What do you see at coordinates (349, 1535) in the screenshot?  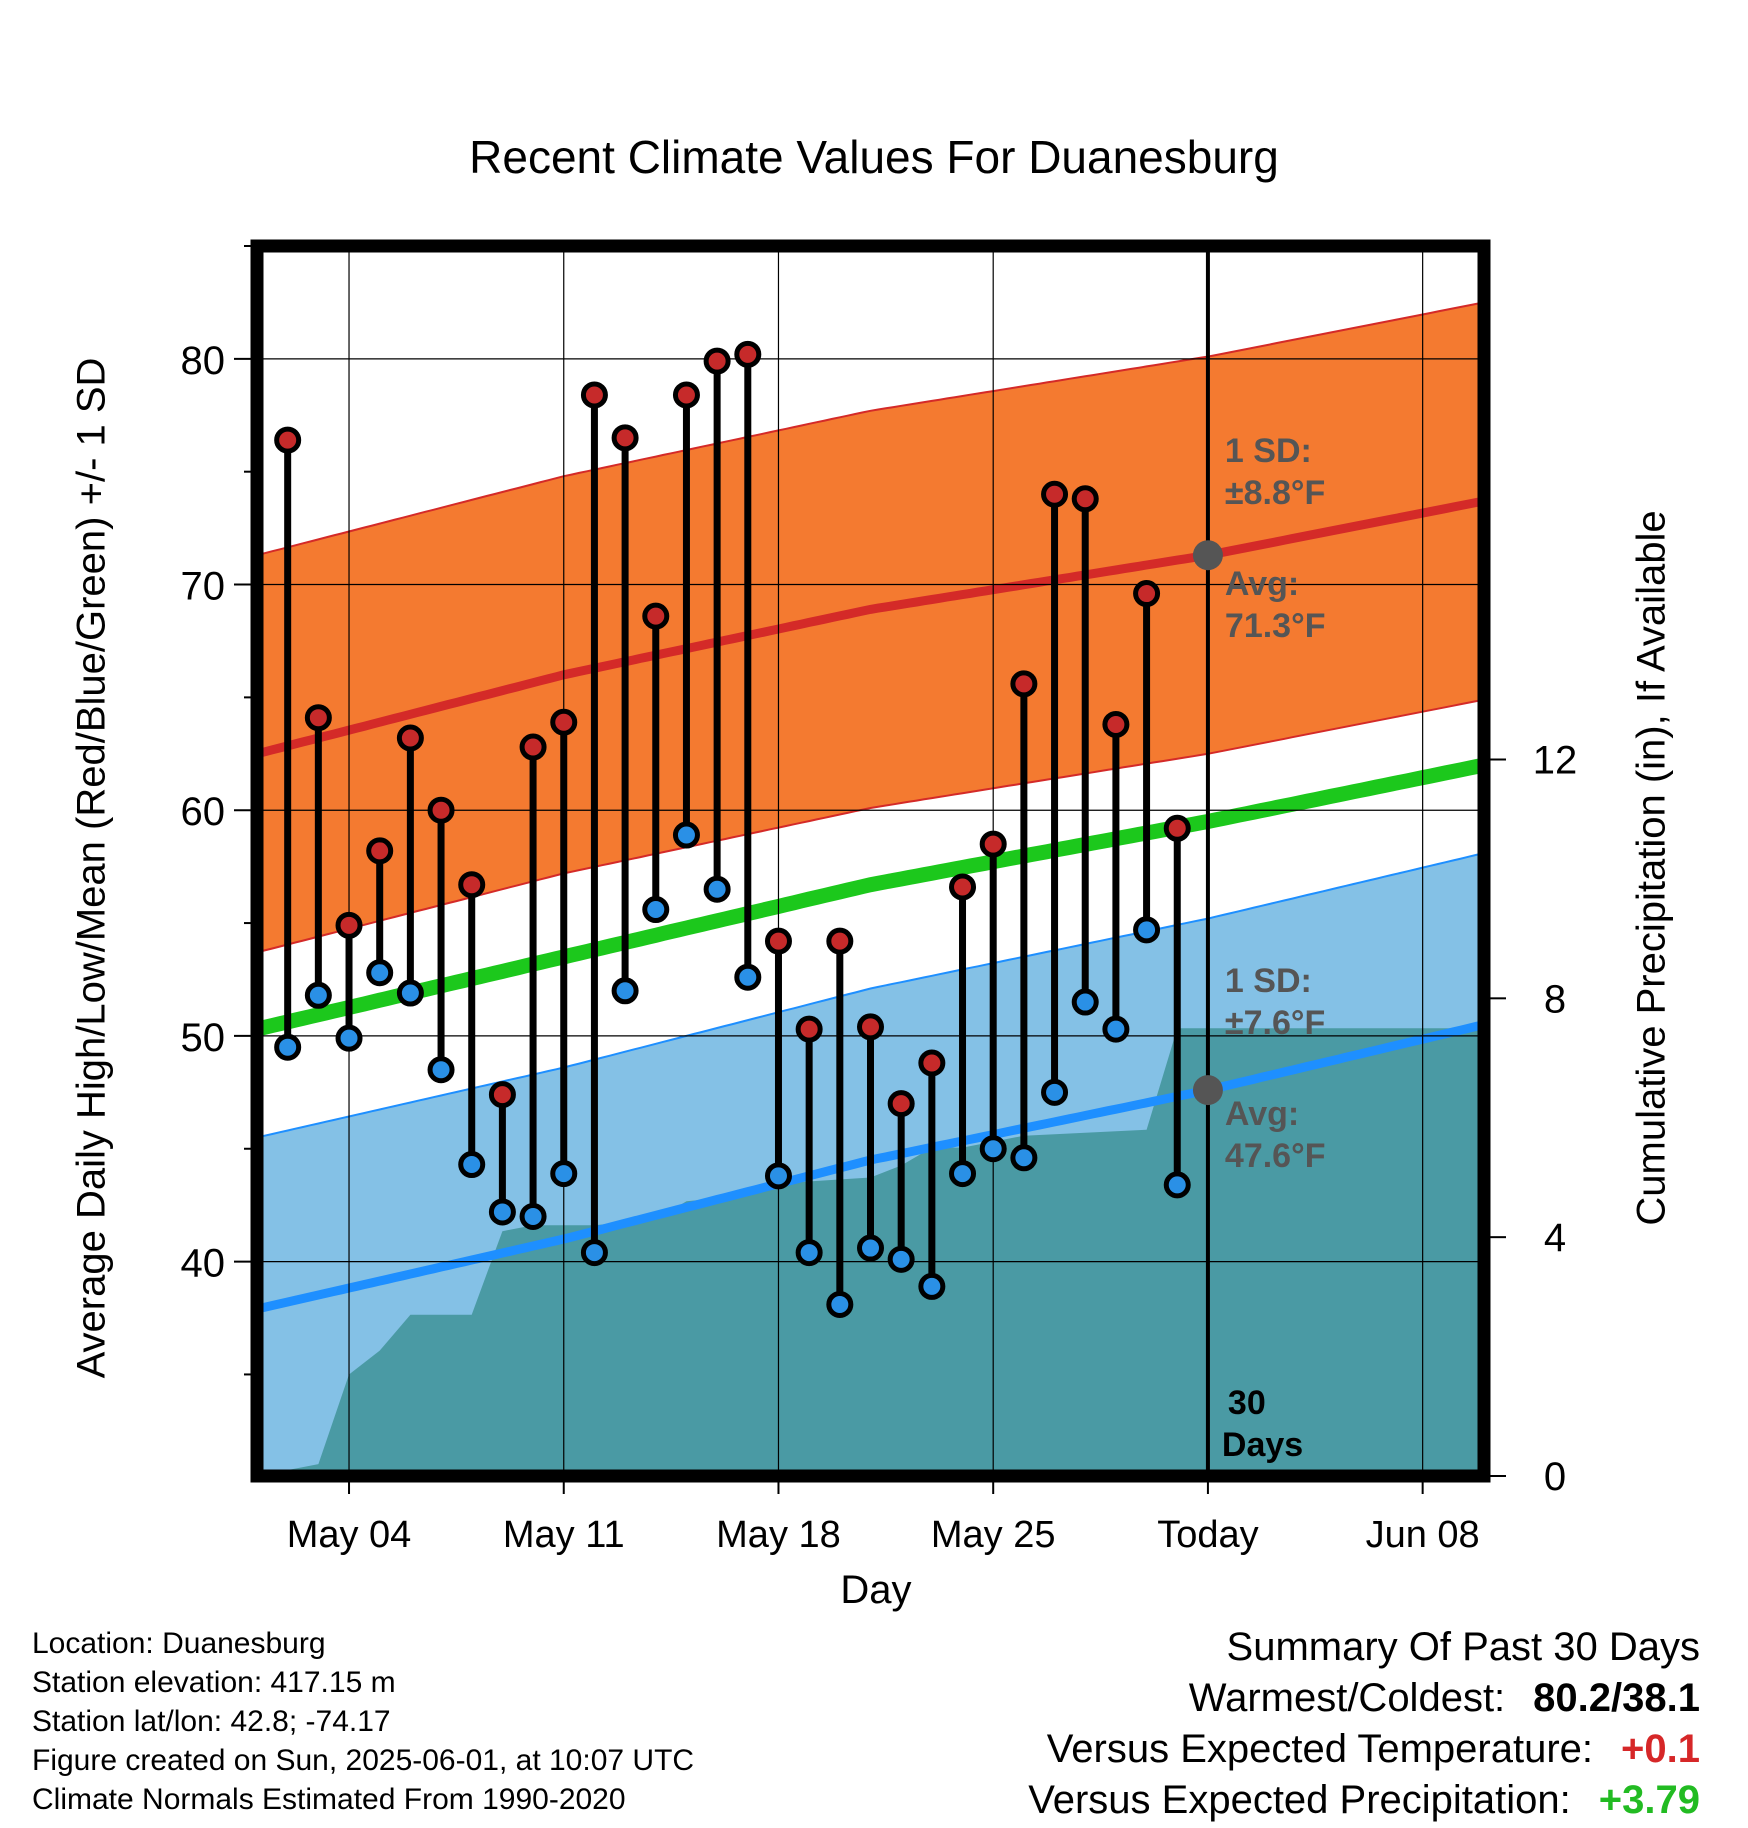 I see `x-tick-label: May 04` at bounding box center [349, 1535].